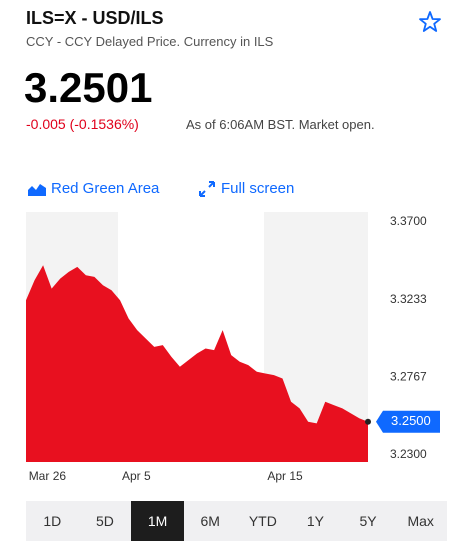  Describe the element at coordinates (262, 521) in the screenshot. I see `range-button: YTD` at that location.